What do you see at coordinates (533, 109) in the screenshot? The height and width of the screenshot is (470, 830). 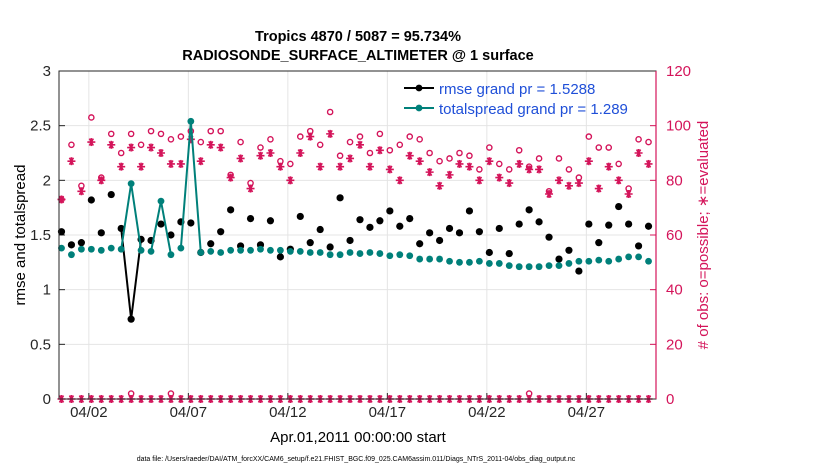 I see `legend-spread-label: totalspread grand pr = 1.289` at bounding box center [533, 109].